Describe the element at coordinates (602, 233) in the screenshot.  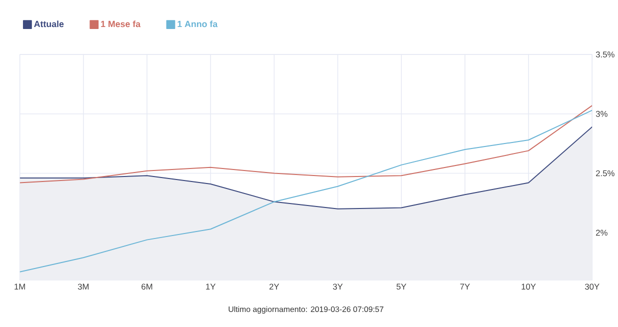
I see `y-tick-label: 2%` at that location.